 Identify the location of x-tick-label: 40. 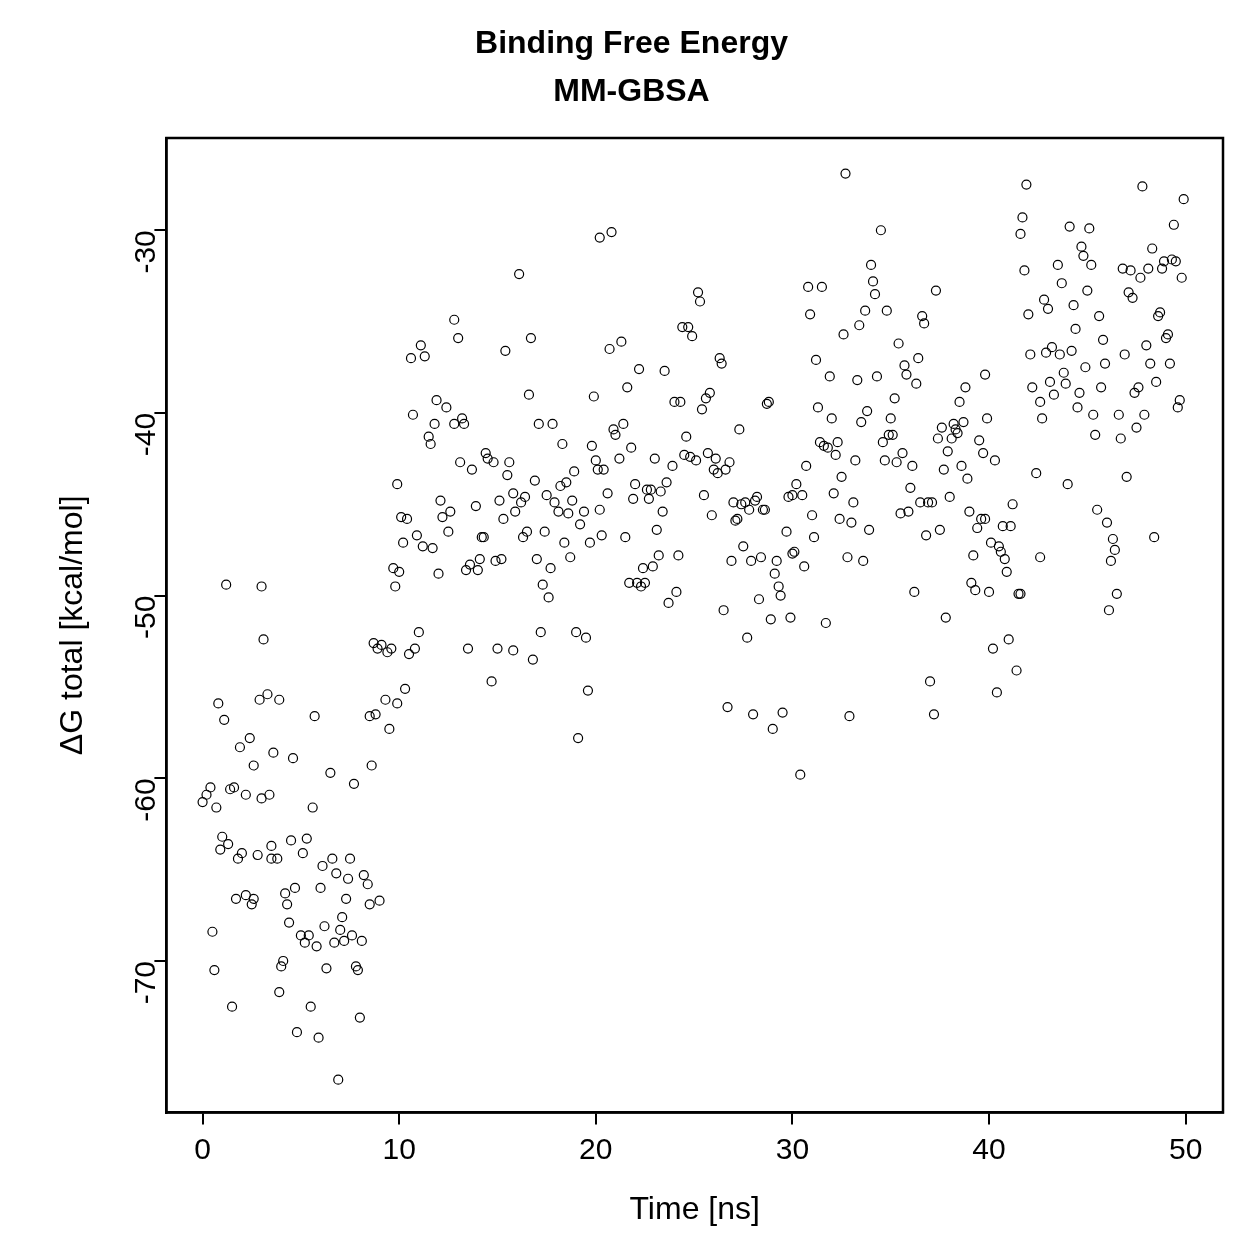
(989, 1148).